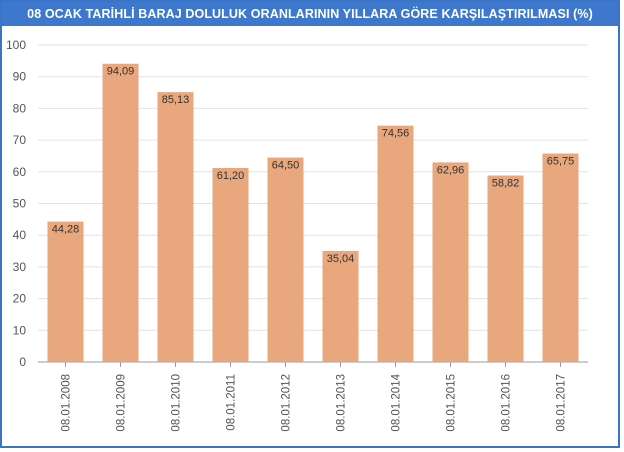 The image size is (624, 452). I want to click on y-tick-label: 80, so click(20, 108).